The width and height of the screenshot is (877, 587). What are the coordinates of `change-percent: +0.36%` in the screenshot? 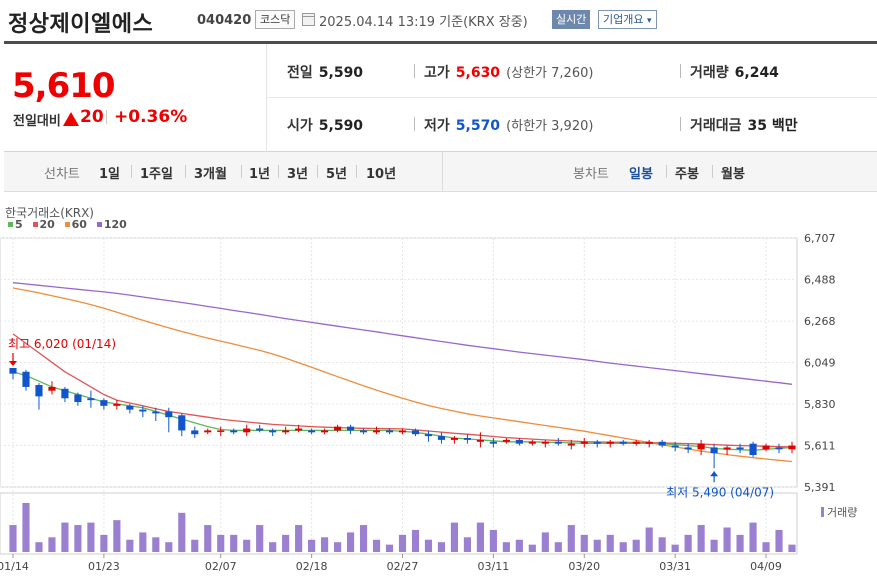 It's located at (151, 117).